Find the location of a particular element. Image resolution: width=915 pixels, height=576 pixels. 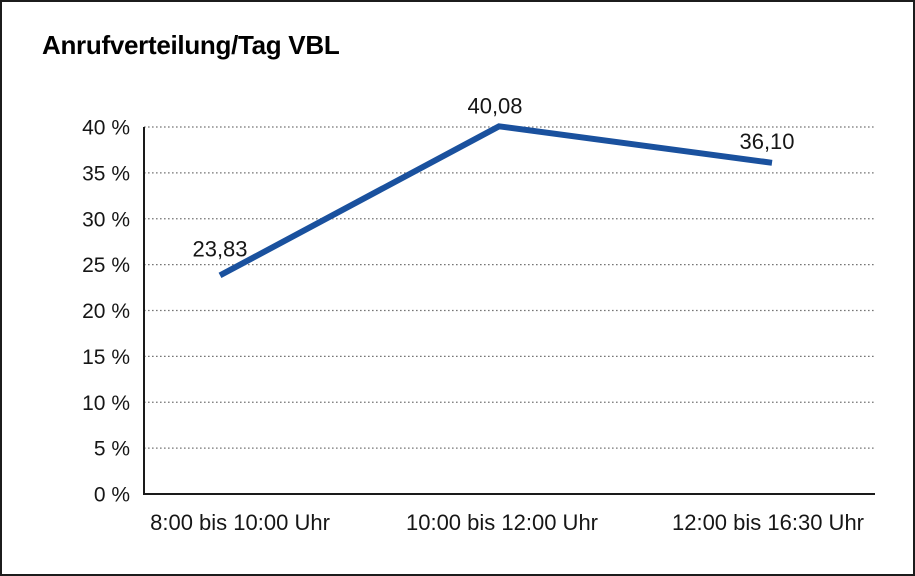

y-tick-label: 20 % is located at coordinates (106, 311).